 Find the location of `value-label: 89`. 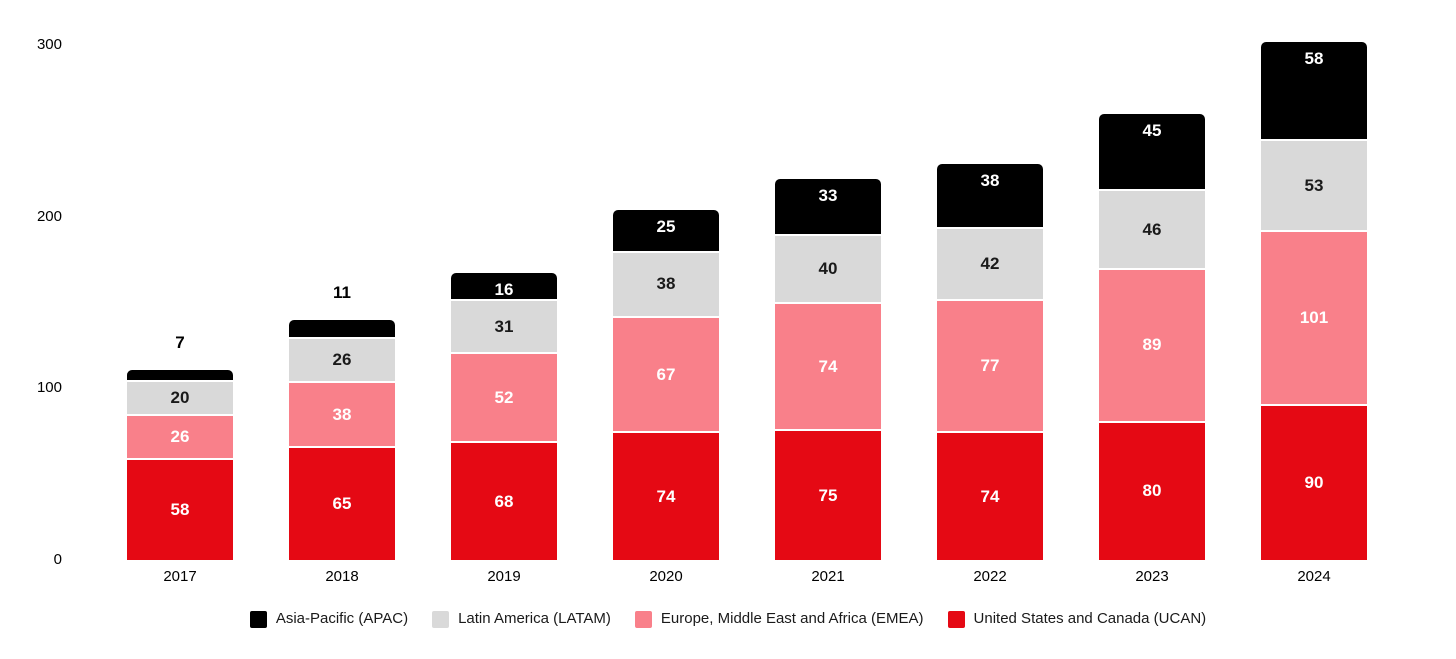

value-label: 89 is located at coordinates (1152, 345).